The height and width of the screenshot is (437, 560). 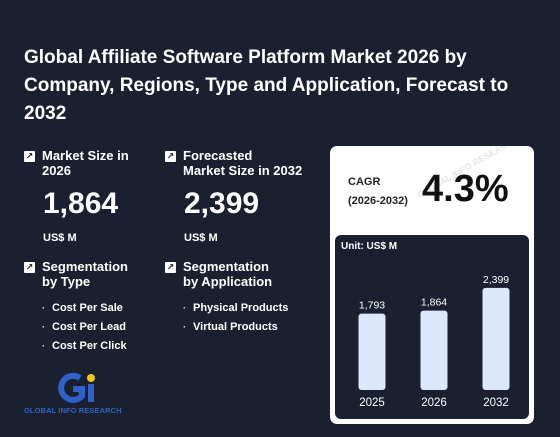 What do you see at coordinates (84, 346) in the screenshot?
I see `list-item: · Cost Per Click` at bounding box center [84, 346].